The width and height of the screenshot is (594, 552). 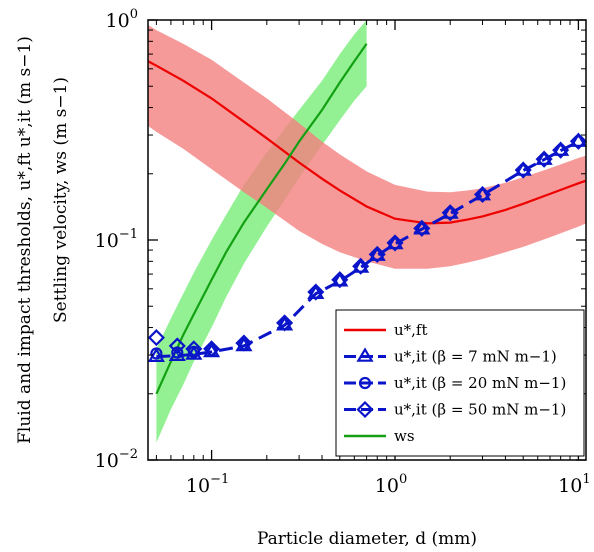 I want to click on x-tick-label: 10¹, so click(x=574, y=484).